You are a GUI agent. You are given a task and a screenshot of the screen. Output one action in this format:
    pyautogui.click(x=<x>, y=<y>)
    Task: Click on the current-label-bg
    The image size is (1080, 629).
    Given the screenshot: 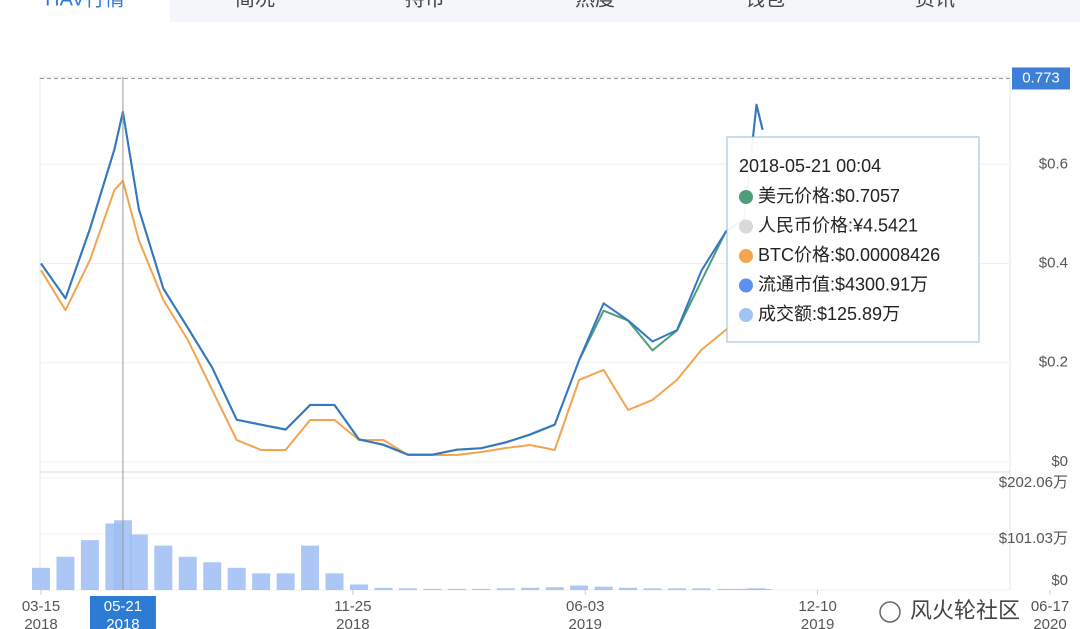 What is the action you would take?
    pyautogui.click(x=1041, y=78)
    